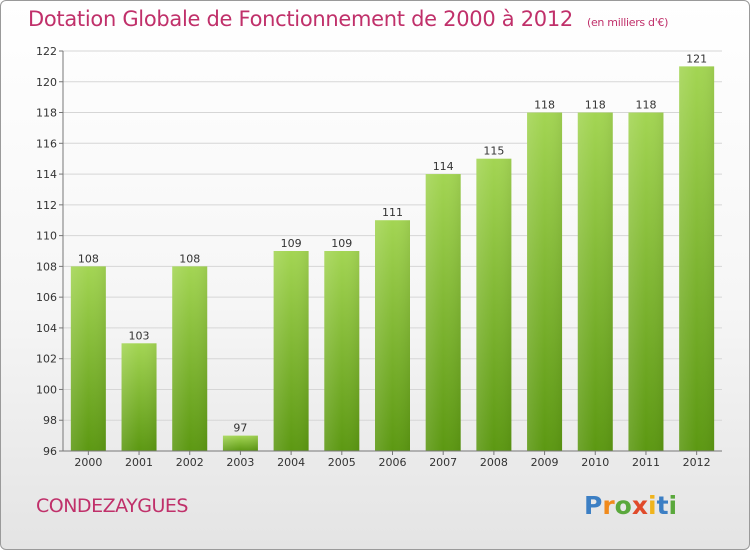 This screenshot has width=750, height=550. What do you see at coordinates (46, 82) in the screenshot?
I see `y-tick-label: 120` at bounding box center [46, 82].